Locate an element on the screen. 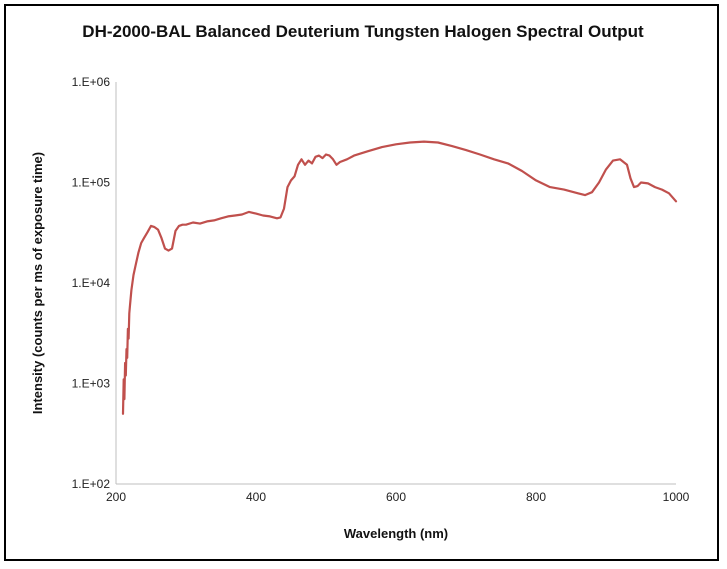 The image size is (727, 569). y-tick-label: 1.E+02 is located at coordinates (91, 484).